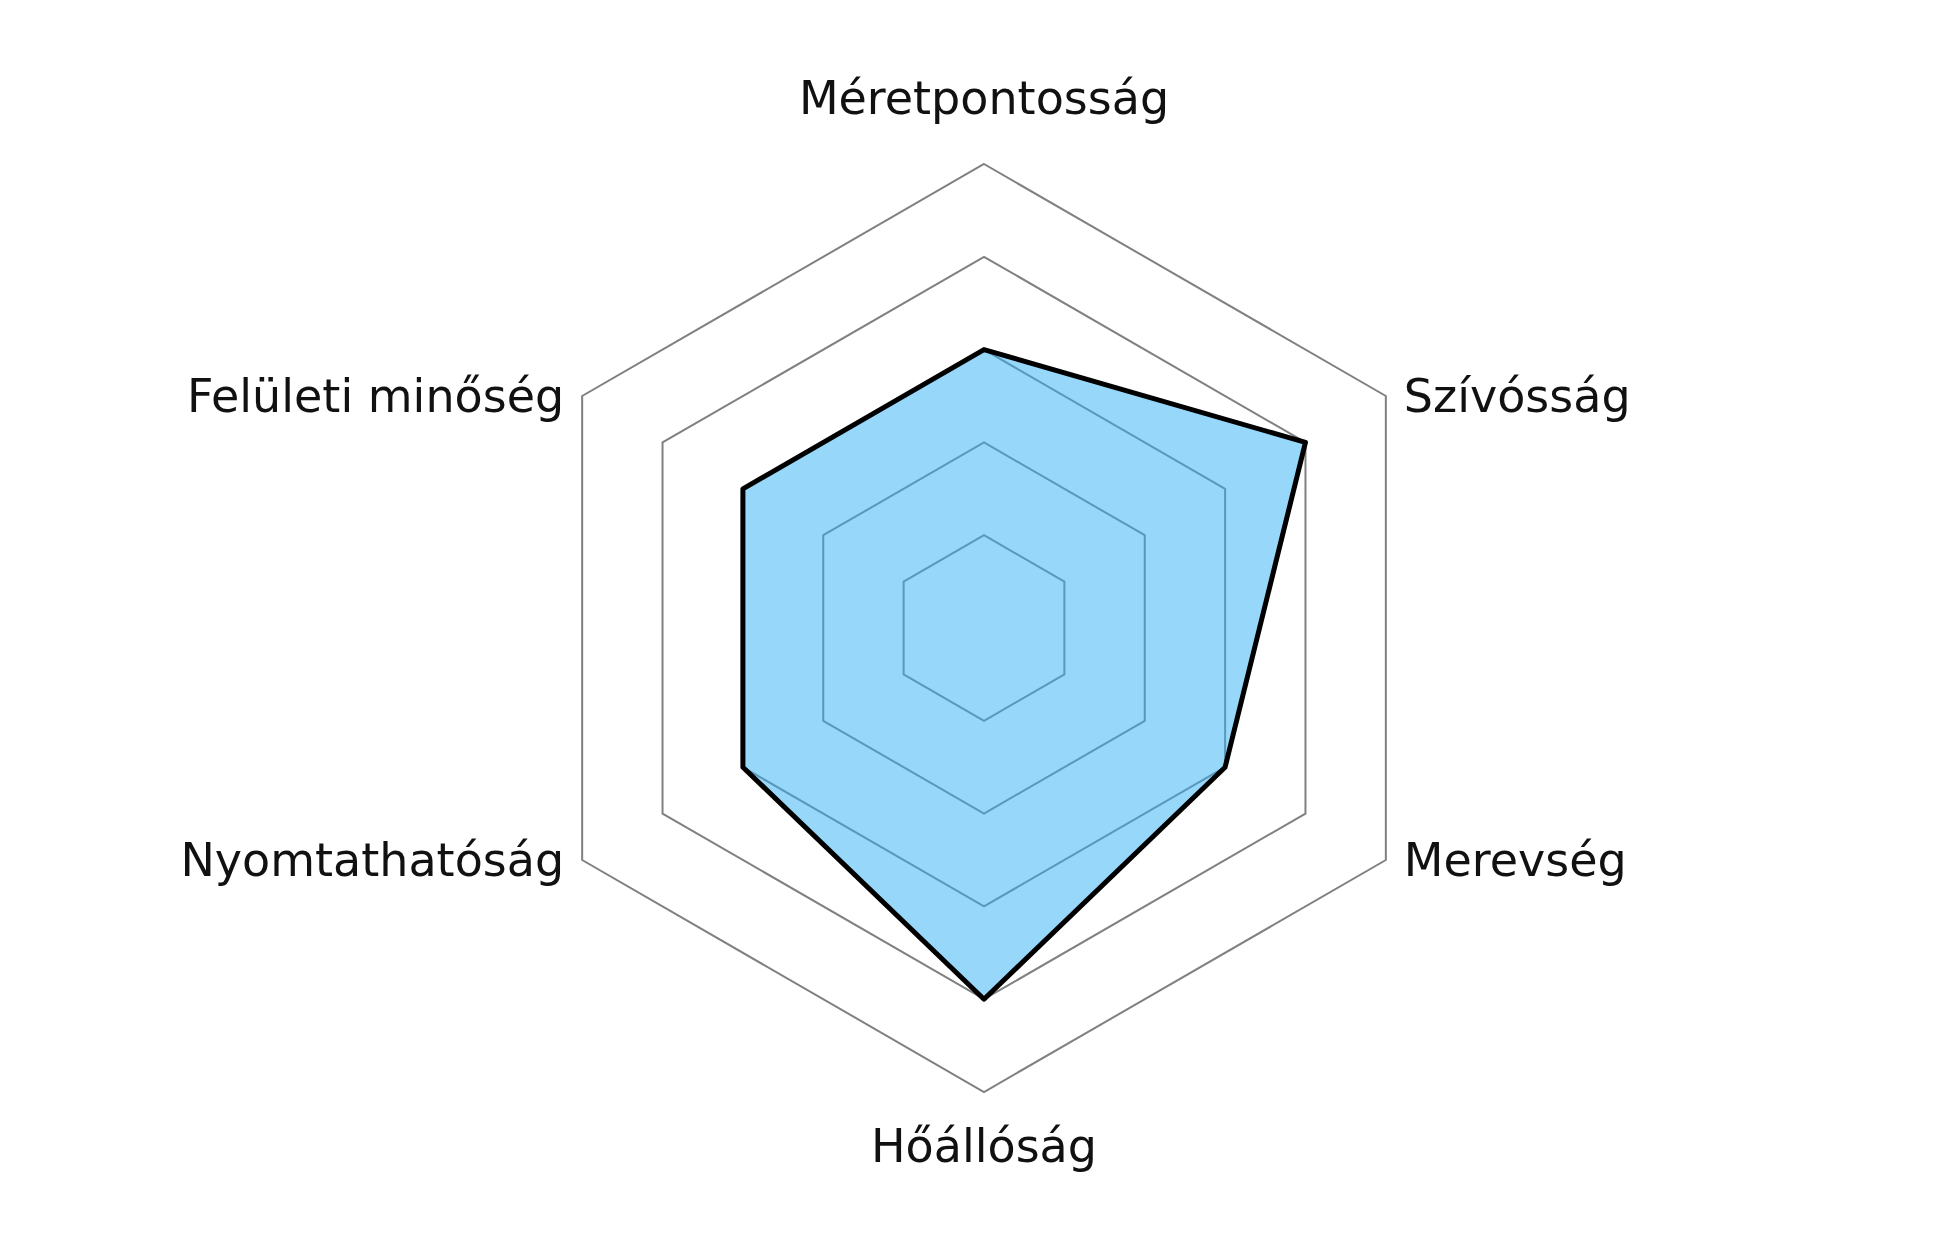  What do you see at coordinates (984, 98) in the screenshot?
I see `spoke-label: Méretpontosság` at bounding box center [984, 98].